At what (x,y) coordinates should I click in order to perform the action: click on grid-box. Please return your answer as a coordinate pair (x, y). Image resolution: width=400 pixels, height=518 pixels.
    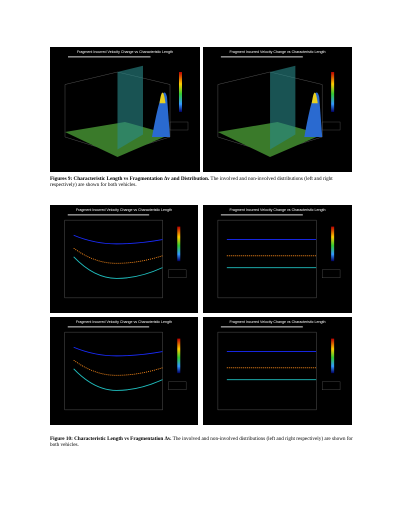
    Looking at the image, I should click on (270, 112).